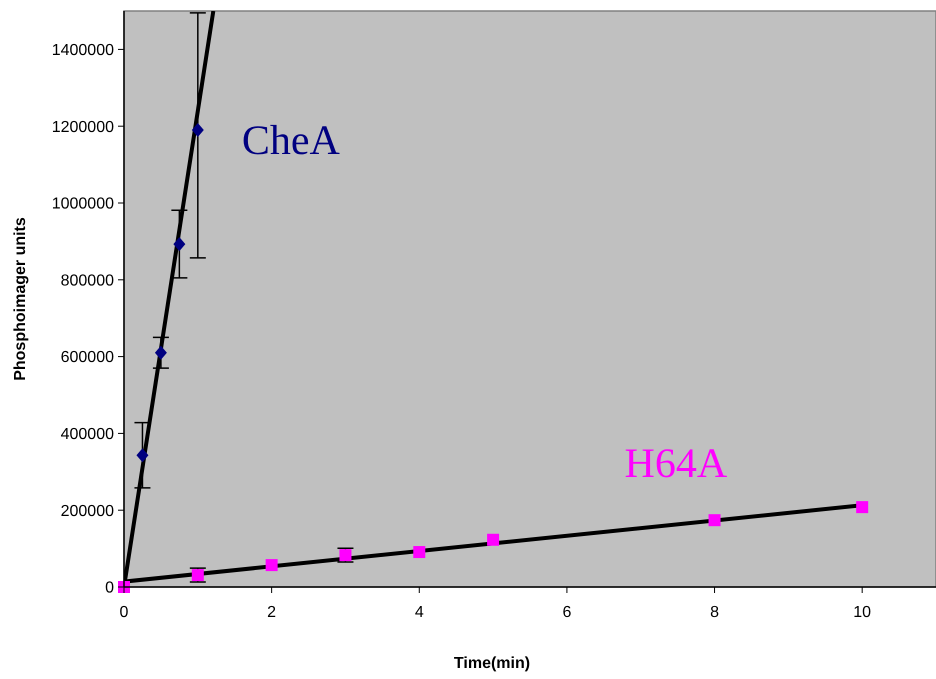 The width and height of the screenshot is (936, 679). I want to click on y-tick-label: 400000, so click(87, 434).